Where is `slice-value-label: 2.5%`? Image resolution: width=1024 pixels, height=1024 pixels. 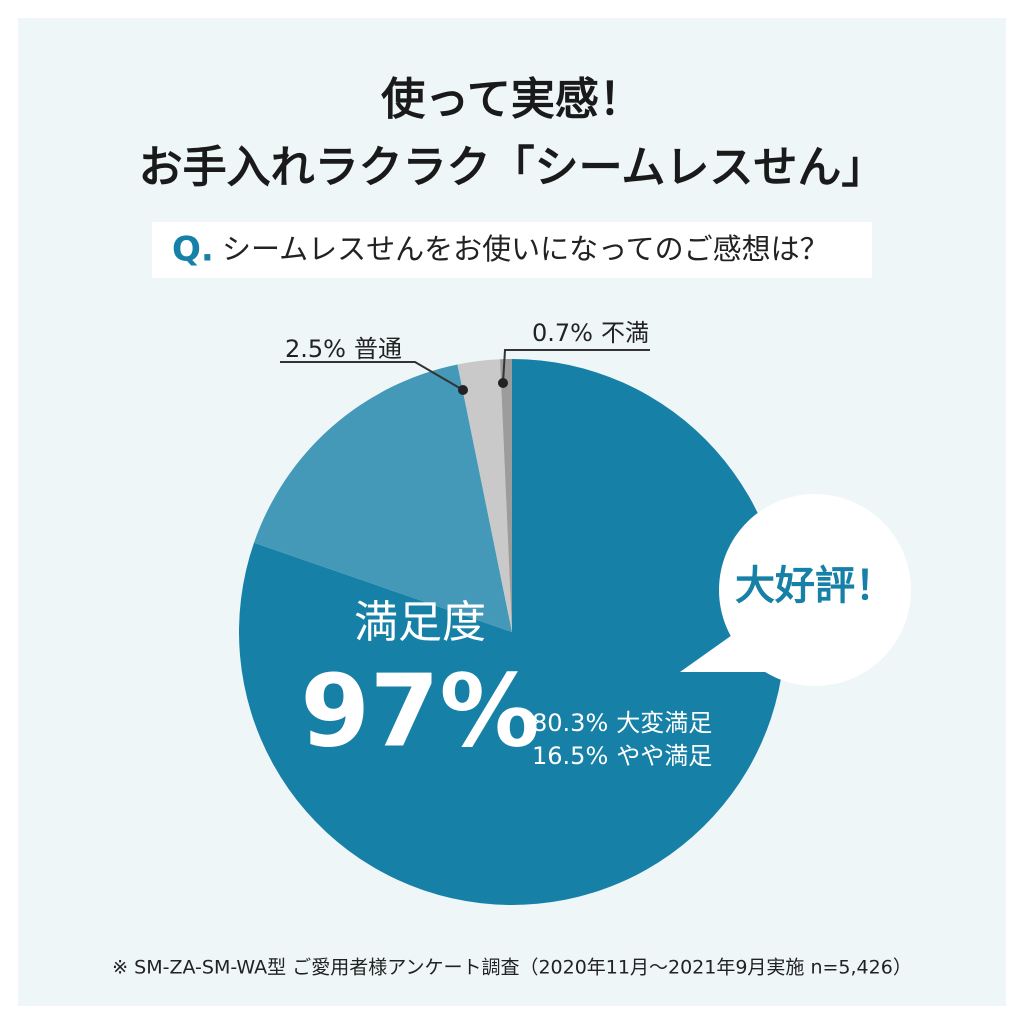
slice-value-label: 2.5% is located at coordinates (315, 349).